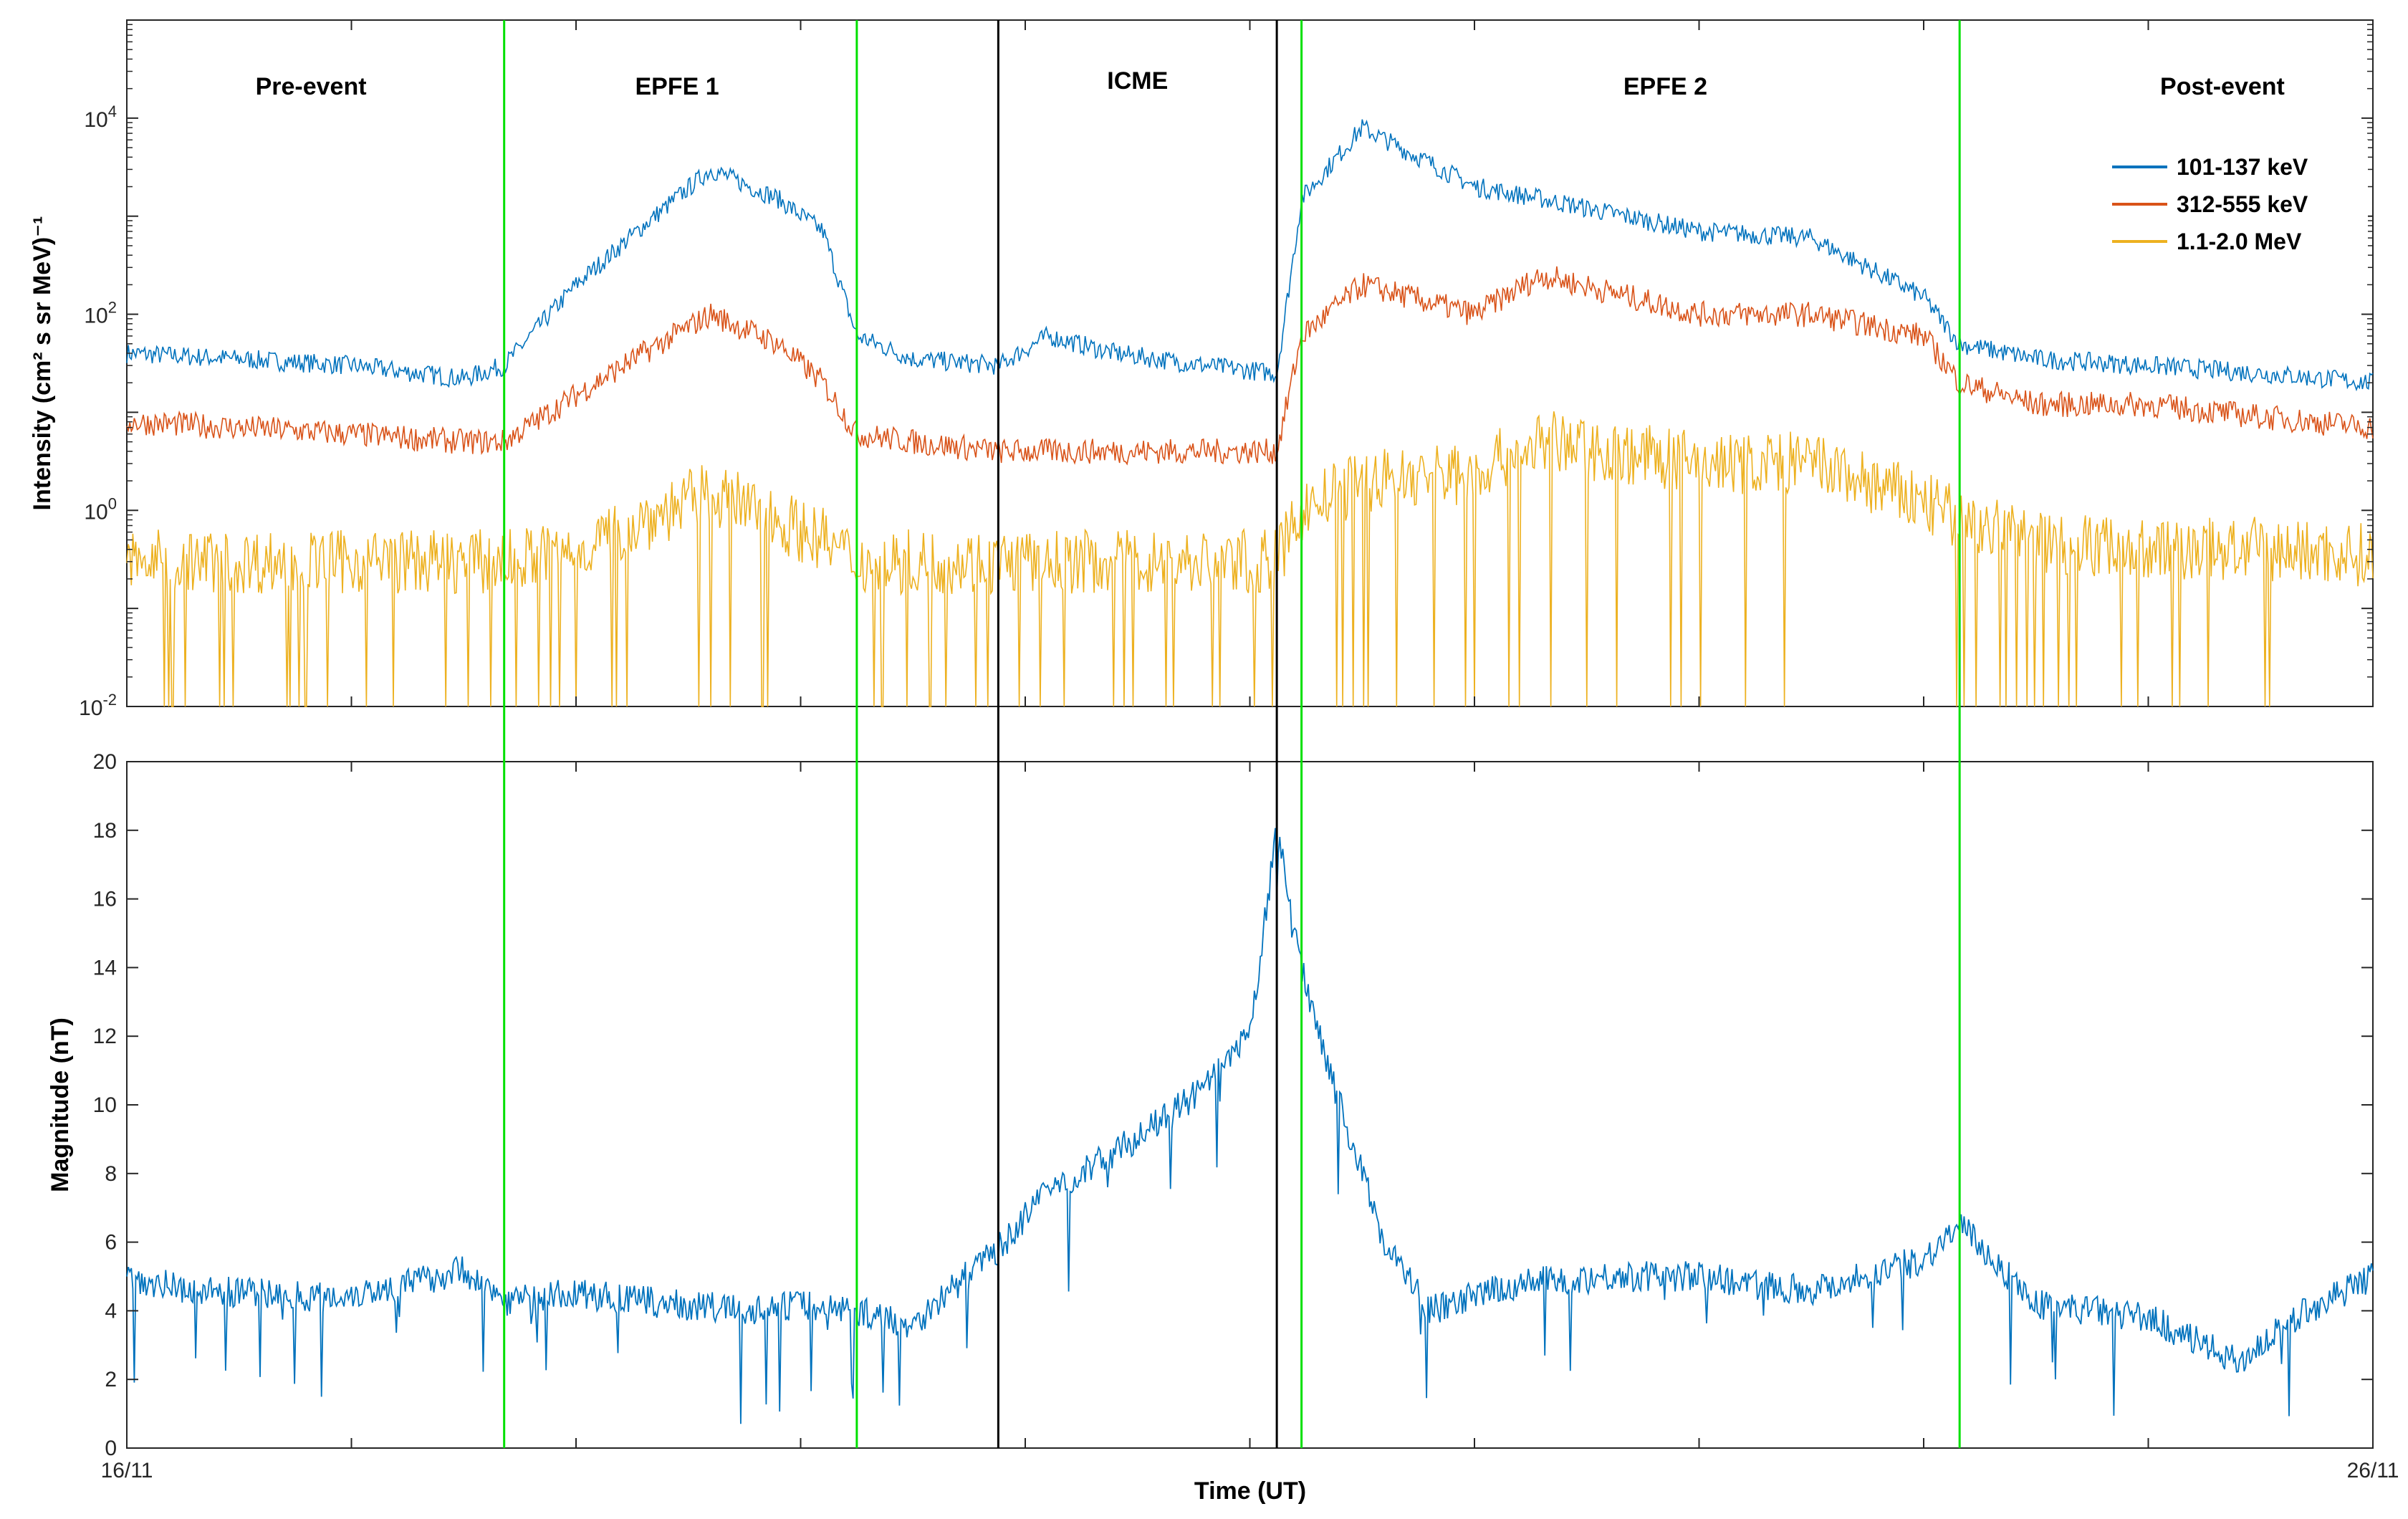 The image size is (2408, 1519). What do you see at coordinates (100, 313) in the screenshot?
I see `top-y-tick-label: 10²` at bounding box center [100, 313].